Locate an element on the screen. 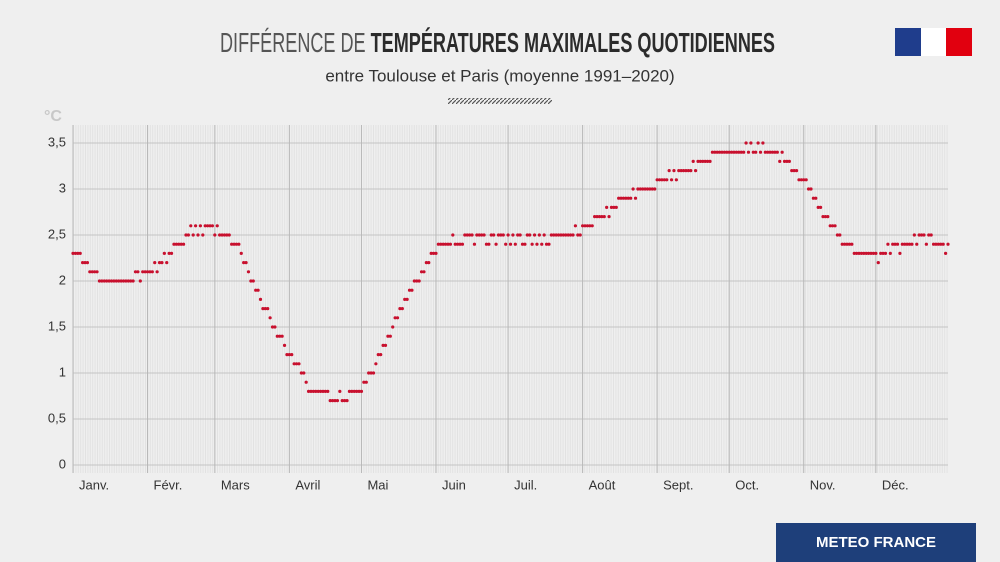  footer-box is located at coordinates (876, 542).